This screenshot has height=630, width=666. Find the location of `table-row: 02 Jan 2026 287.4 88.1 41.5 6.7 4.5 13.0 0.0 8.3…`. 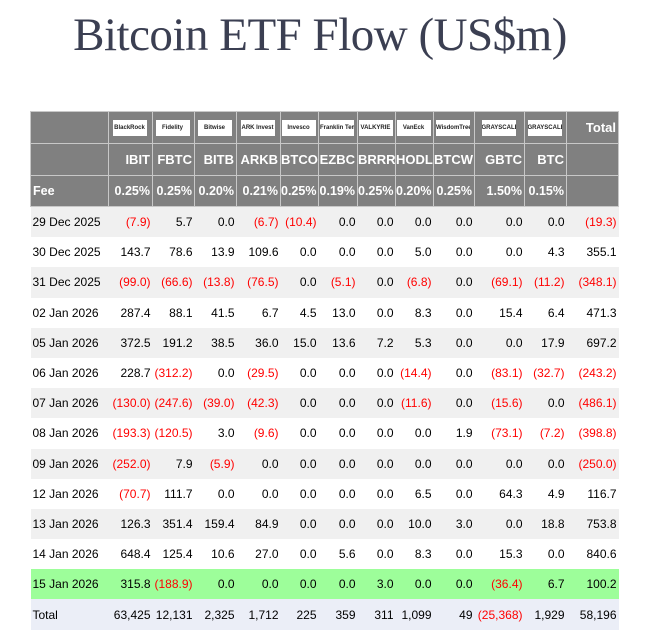

table-row: 02 Jan 2026 287.4 88.1 41.5 6.7 4.5 13.0 0.0 8.3… is located at coordinates (324, 312).